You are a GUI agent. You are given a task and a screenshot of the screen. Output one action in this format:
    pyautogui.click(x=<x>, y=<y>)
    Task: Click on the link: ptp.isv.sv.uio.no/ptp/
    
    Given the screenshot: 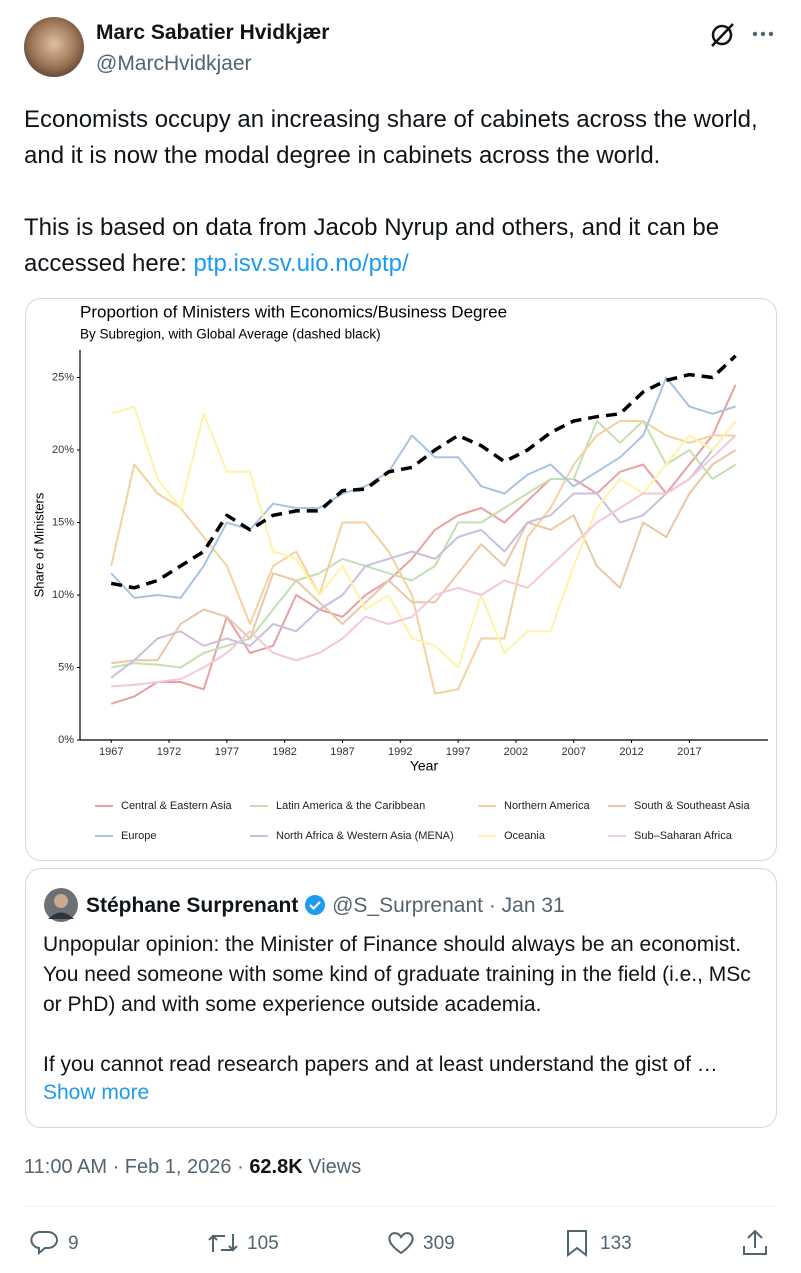 What is the action you would take?
    pyautogui.click(x=301, y=263)
    